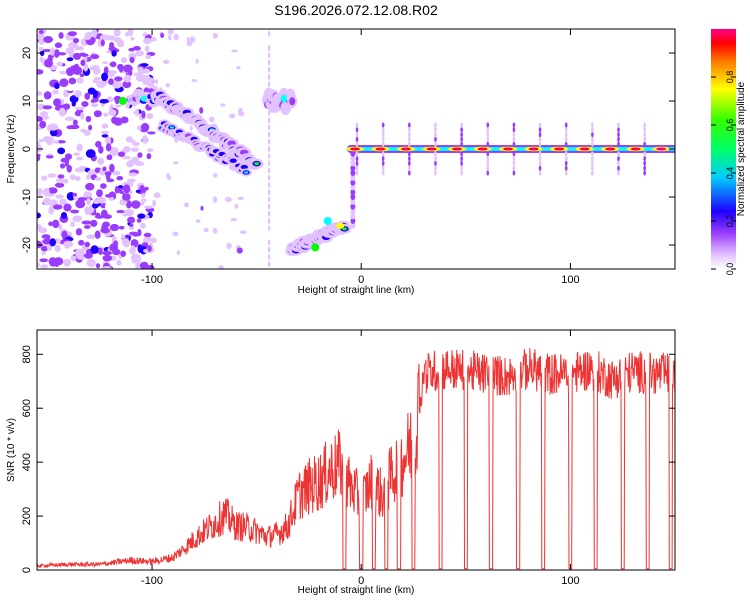 The height and width of the screenshot is (600, 750). What do you see at coordinates (27, 101) in the screenshot?
I see `y-tick-label: 10` at bounding box center [27, 101].